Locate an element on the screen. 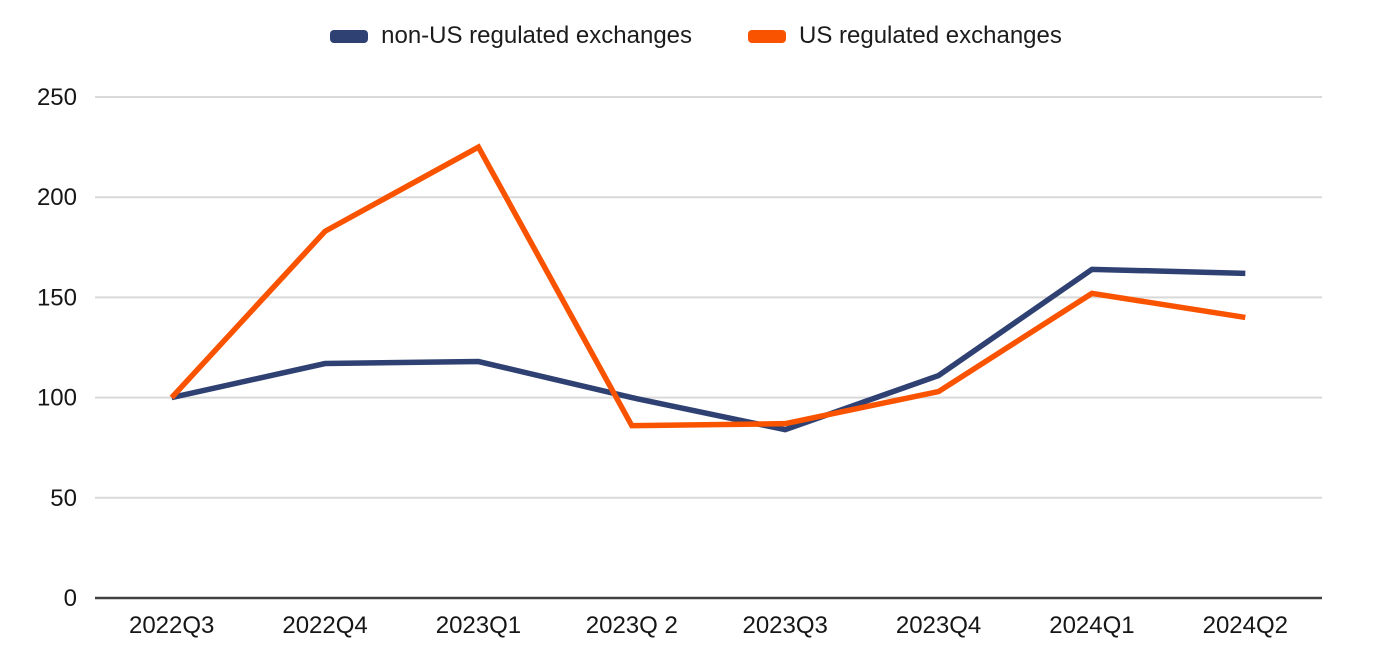 Image resolution: width=1392 pixels, height=665 pixels. x-tick-label: 2024Q1 is located at coordinates (1091, 625).